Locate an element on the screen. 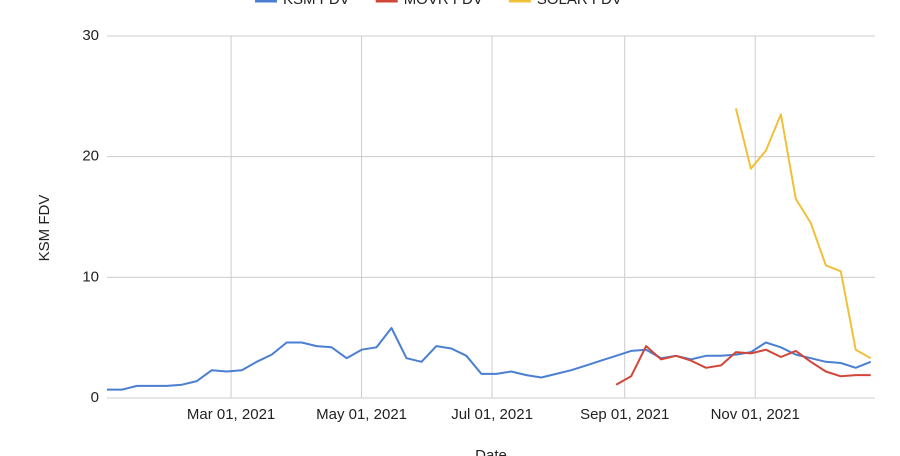  y-axis-label: KSM FDV is located at coordinates (44, 228).